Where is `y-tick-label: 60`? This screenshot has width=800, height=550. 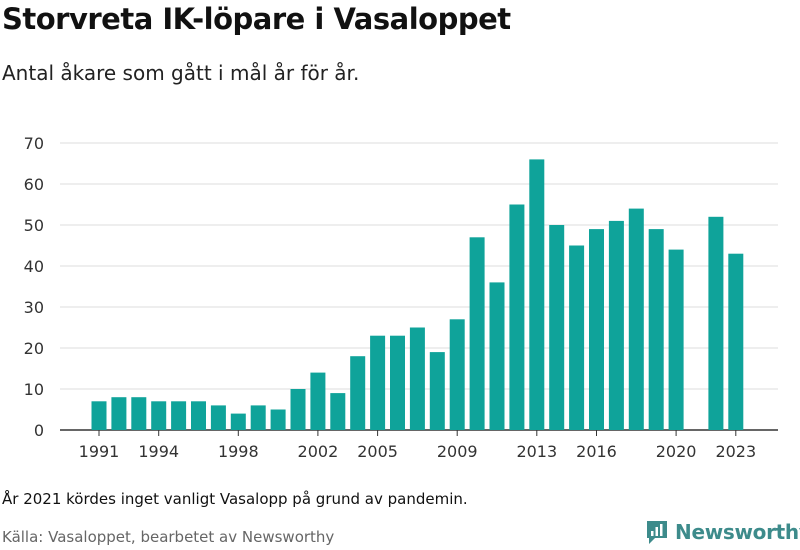
y-tick-label: 60 is located at coordinates (34, 184).